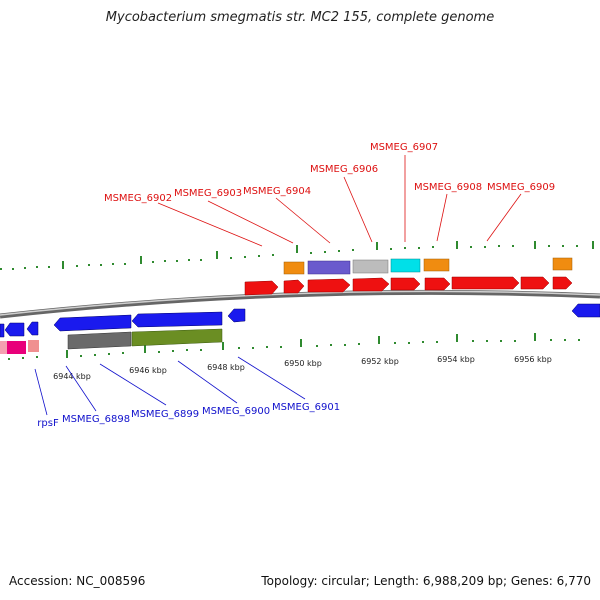 This screenshot has height=600, width=600. Describe the element at coordinates (148, 370) in the screenshot. I see `tick-label: 6946 kbp` at that location.